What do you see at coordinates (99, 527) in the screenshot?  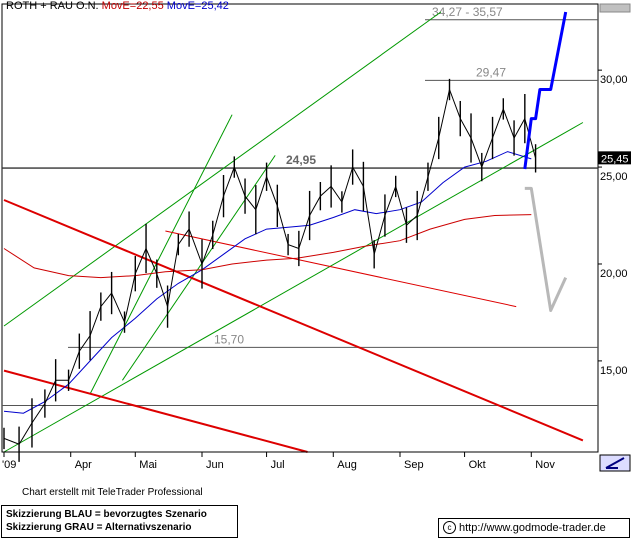 I see `scenario-note-grey: Skizzierung GRAU = Alternativszenario` at bounding box center [99, 527].